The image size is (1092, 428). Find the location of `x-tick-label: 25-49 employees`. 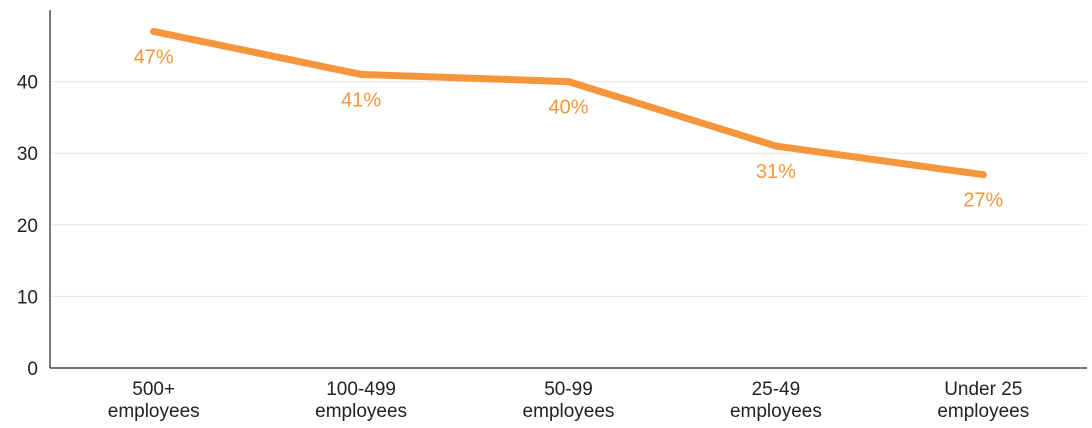

x-tick-label: 25-49 employees is located at coordinates (776, 400).